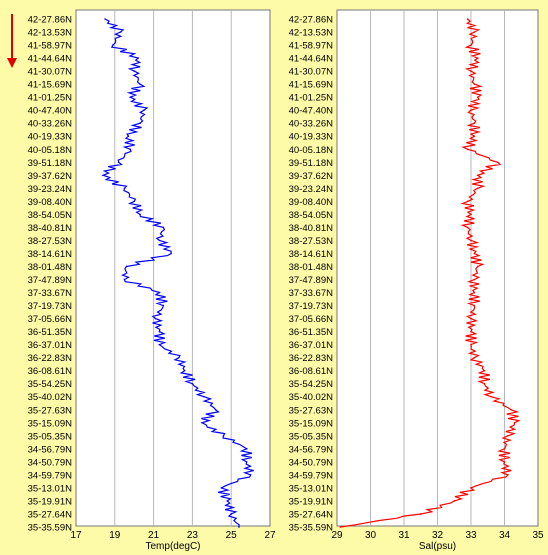 The width and height of the screenshot is (548, 555). I want to click on x-tick-label: 17, so click(76, 535).